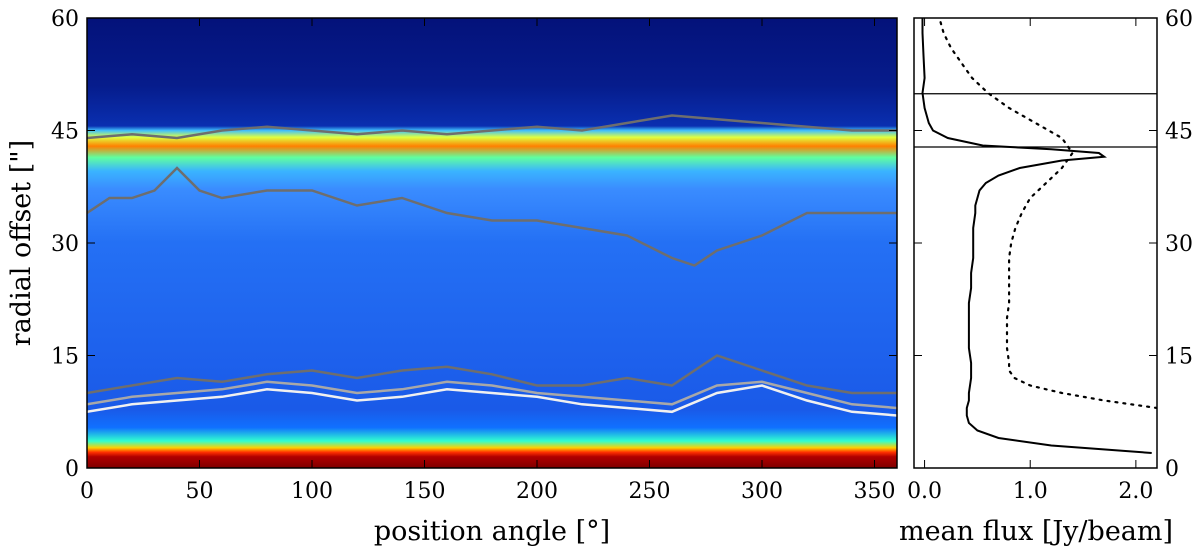 Image resolution: width=1200 pixels, height=551 pixels. Describe the element at coordinates (1179, 244) in the screenshot. I see `profile-y-tick-label: 30` at that location.